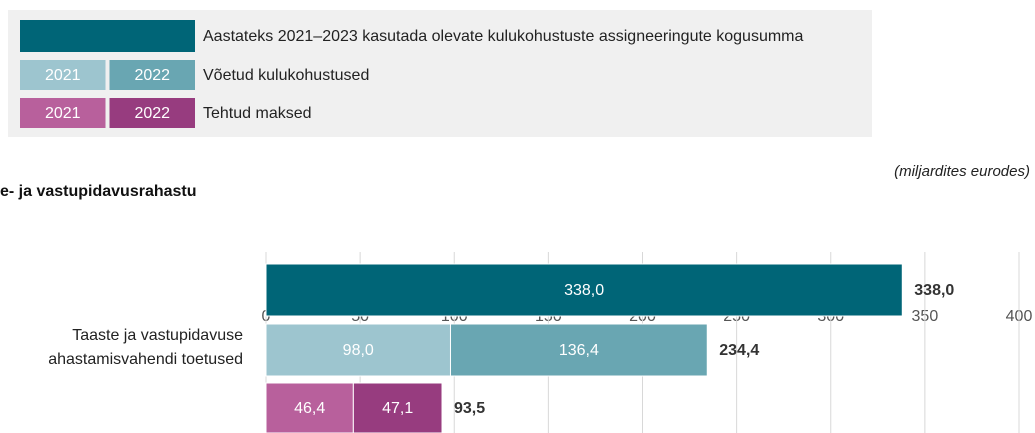 This screenshot has height=433, width=1035. I want to click on value-label: 136,4, so click(579, 350).